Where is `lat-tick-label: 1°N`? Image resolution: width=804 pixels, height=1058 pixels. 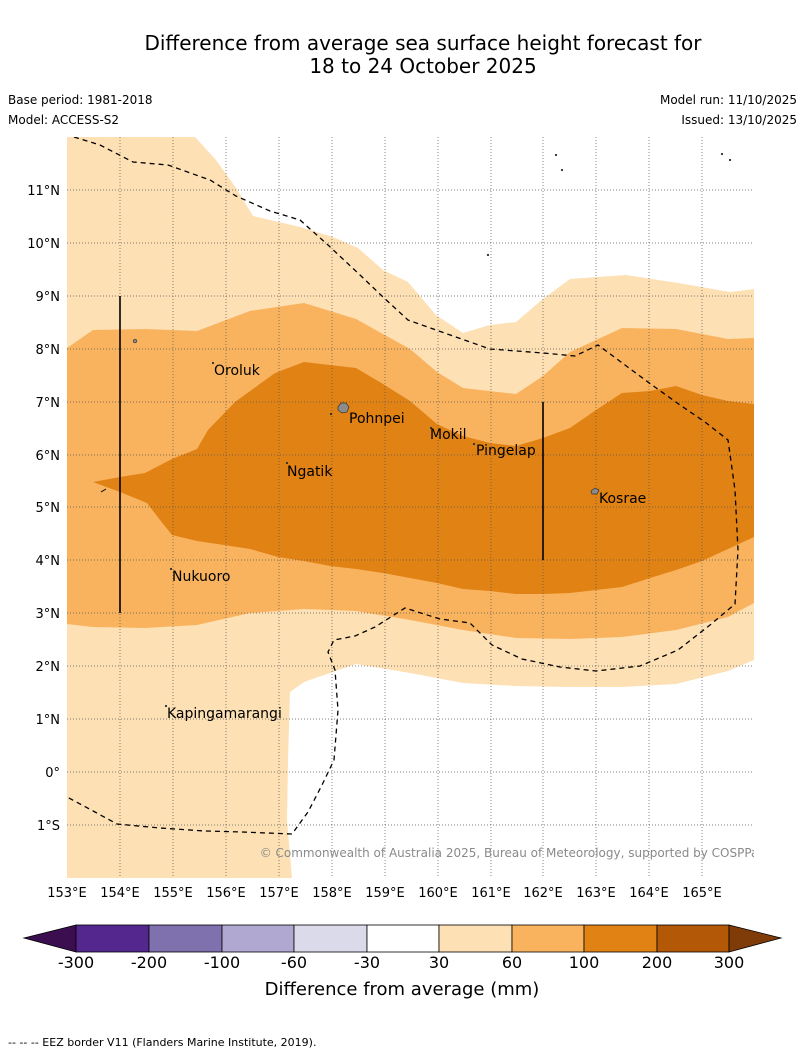 lat-tick-label: 1°N is located at coordinates (48, 720).